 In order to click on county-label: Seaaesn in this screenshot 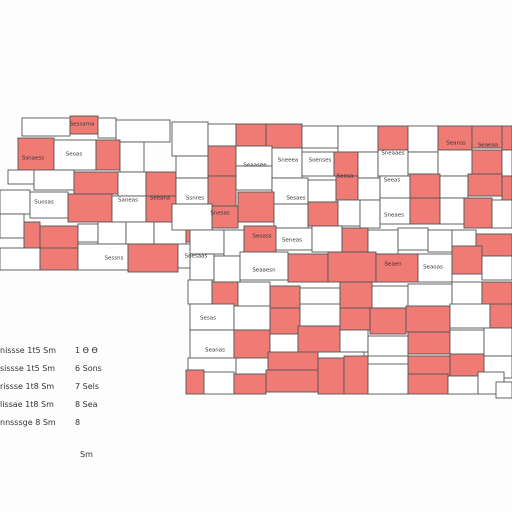, I will do `click(264, 271)`.